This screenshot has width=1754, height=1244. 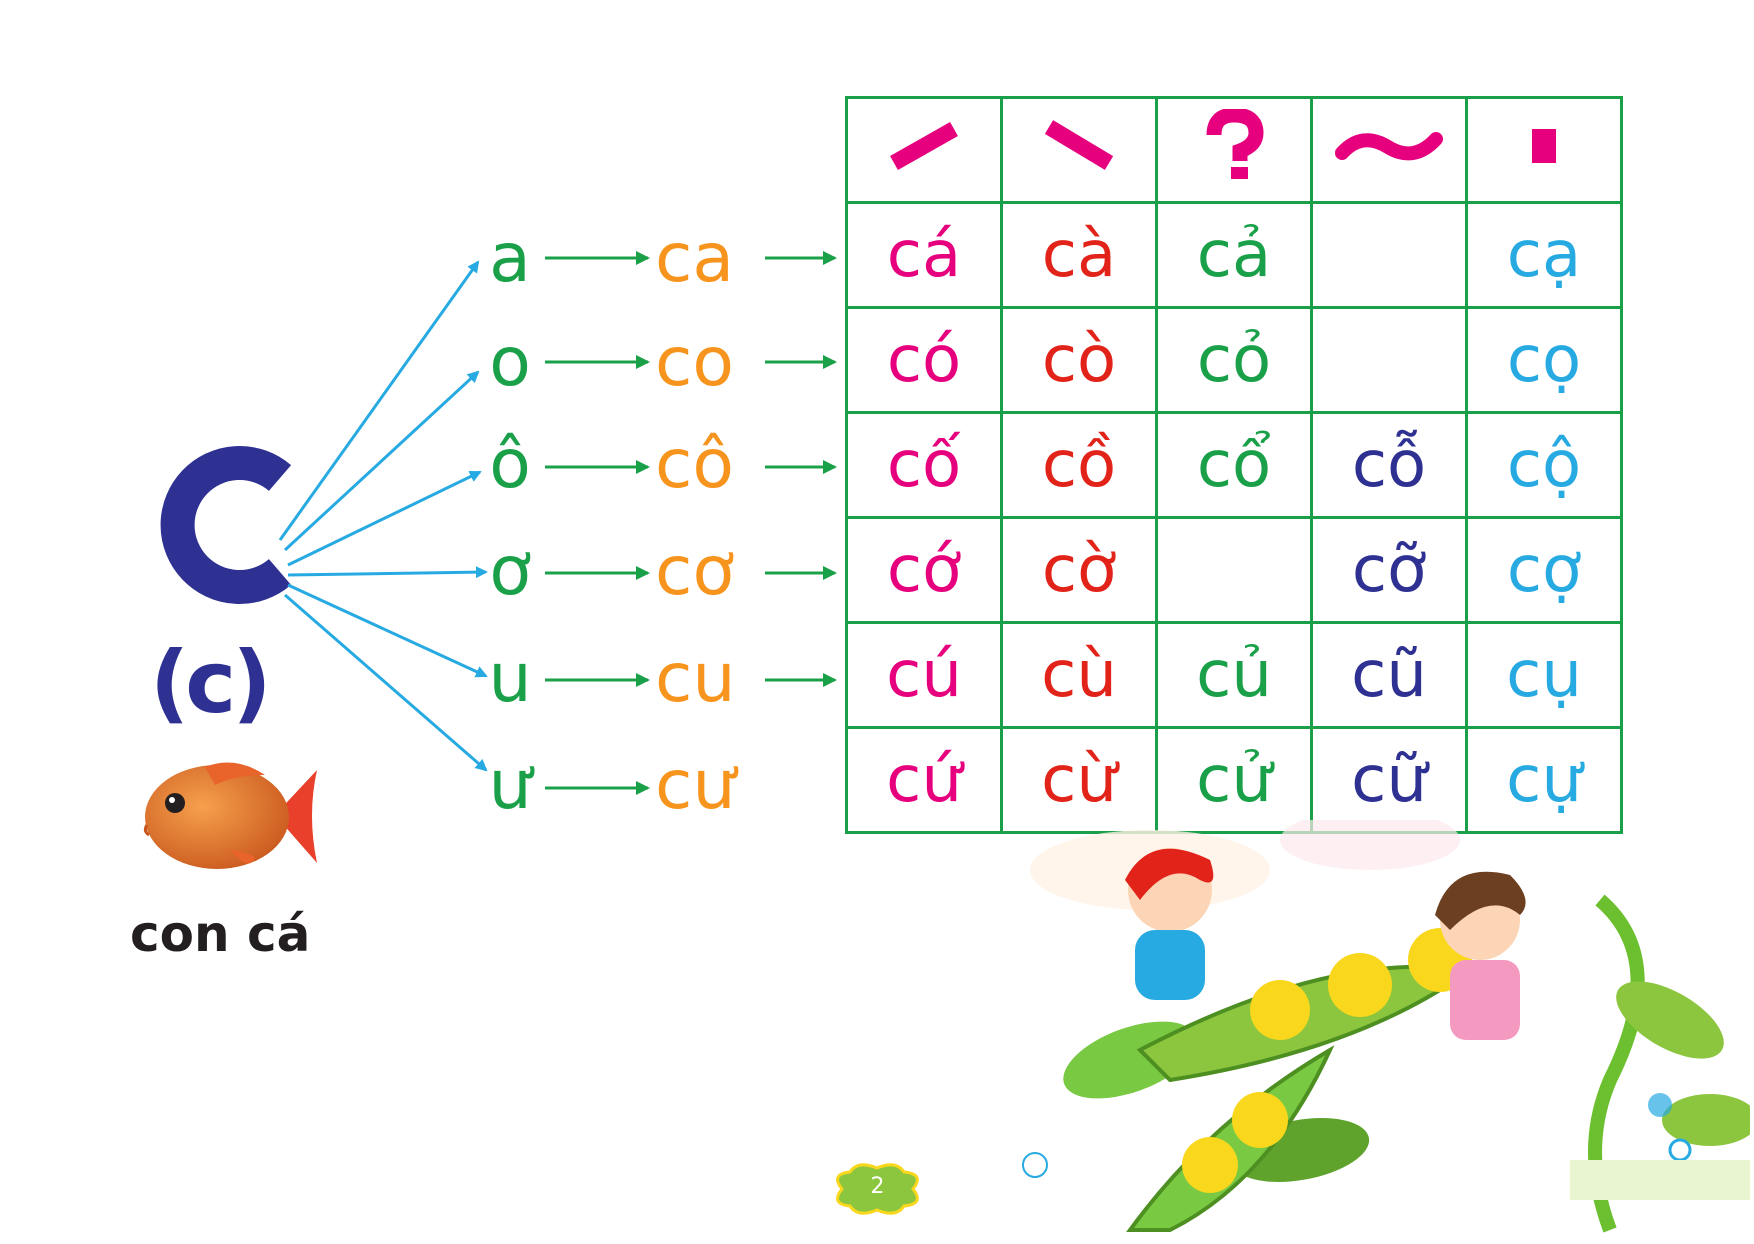 What do you see at coordinates (381, 461) in the screenshot?
I see `blue-arrow-o` at bounding box center [381, 461].